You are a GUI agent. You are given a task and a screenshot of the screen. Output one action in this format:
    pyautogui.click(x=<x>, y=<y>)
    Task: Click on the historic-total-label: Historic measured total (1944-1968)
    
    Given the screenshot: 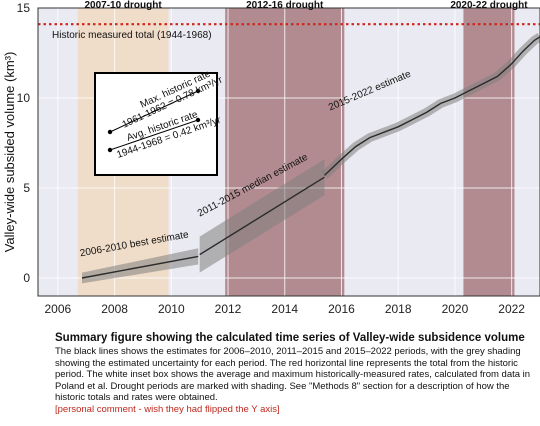 What is the action you would take?
    pyautogui.click(x=132, y=35)
    